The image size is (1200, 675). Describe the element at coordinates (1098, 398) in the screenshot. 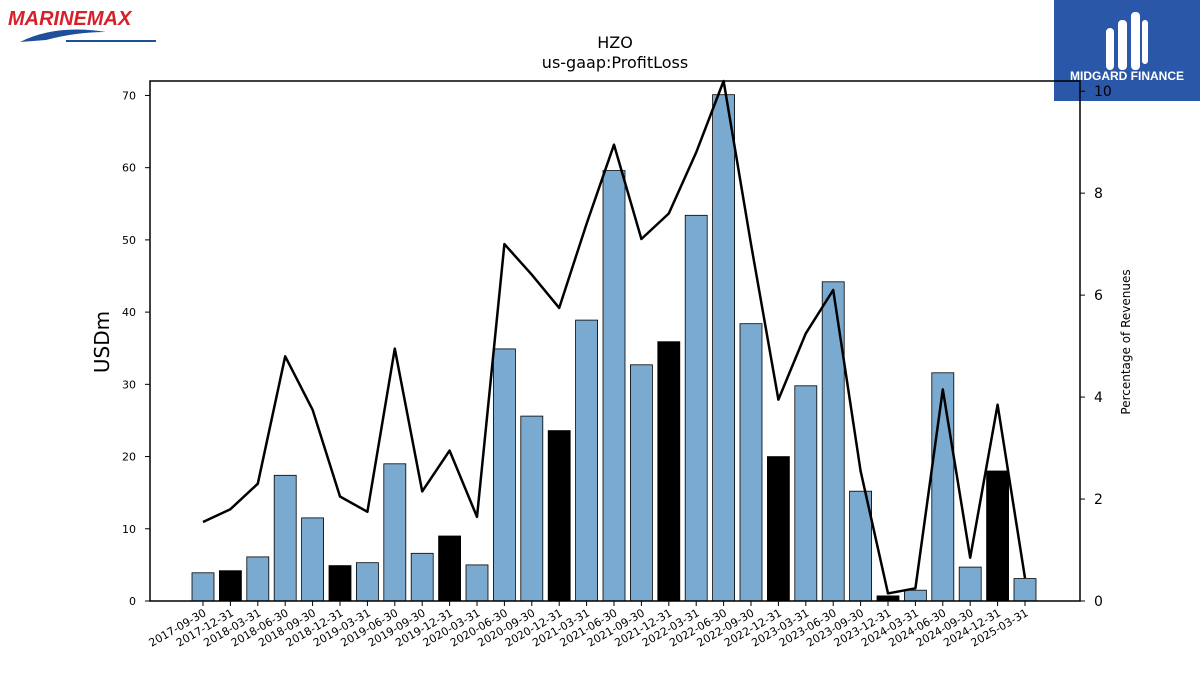

I see `y2-tick-label: 4` at that location.